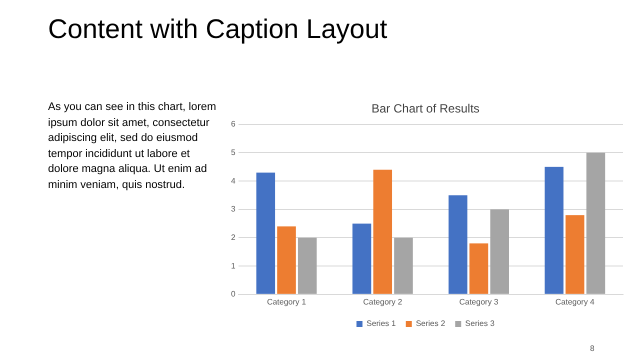 This screenshot has height=360, width=640. What do you see at coordinates (233, 124) in the screenshot?
I see `y-tick-label: 6` at bounding box center [233, 124].